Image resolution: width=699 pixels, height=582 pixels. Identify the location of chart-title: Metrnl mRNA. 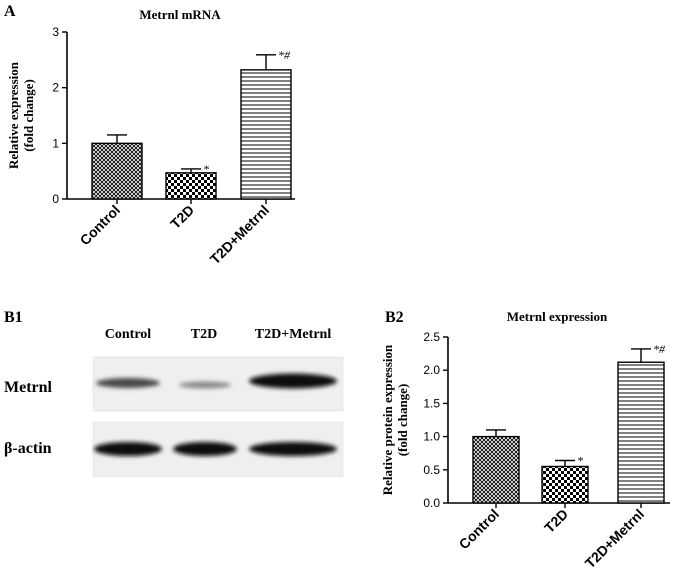
(180, 14).